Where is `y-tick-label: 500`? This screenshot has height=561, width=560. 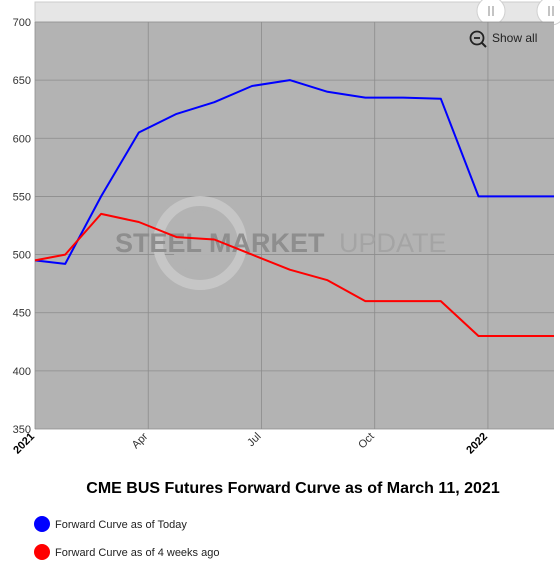 y-tick-label: 500 is located at coordinates (22, 256).